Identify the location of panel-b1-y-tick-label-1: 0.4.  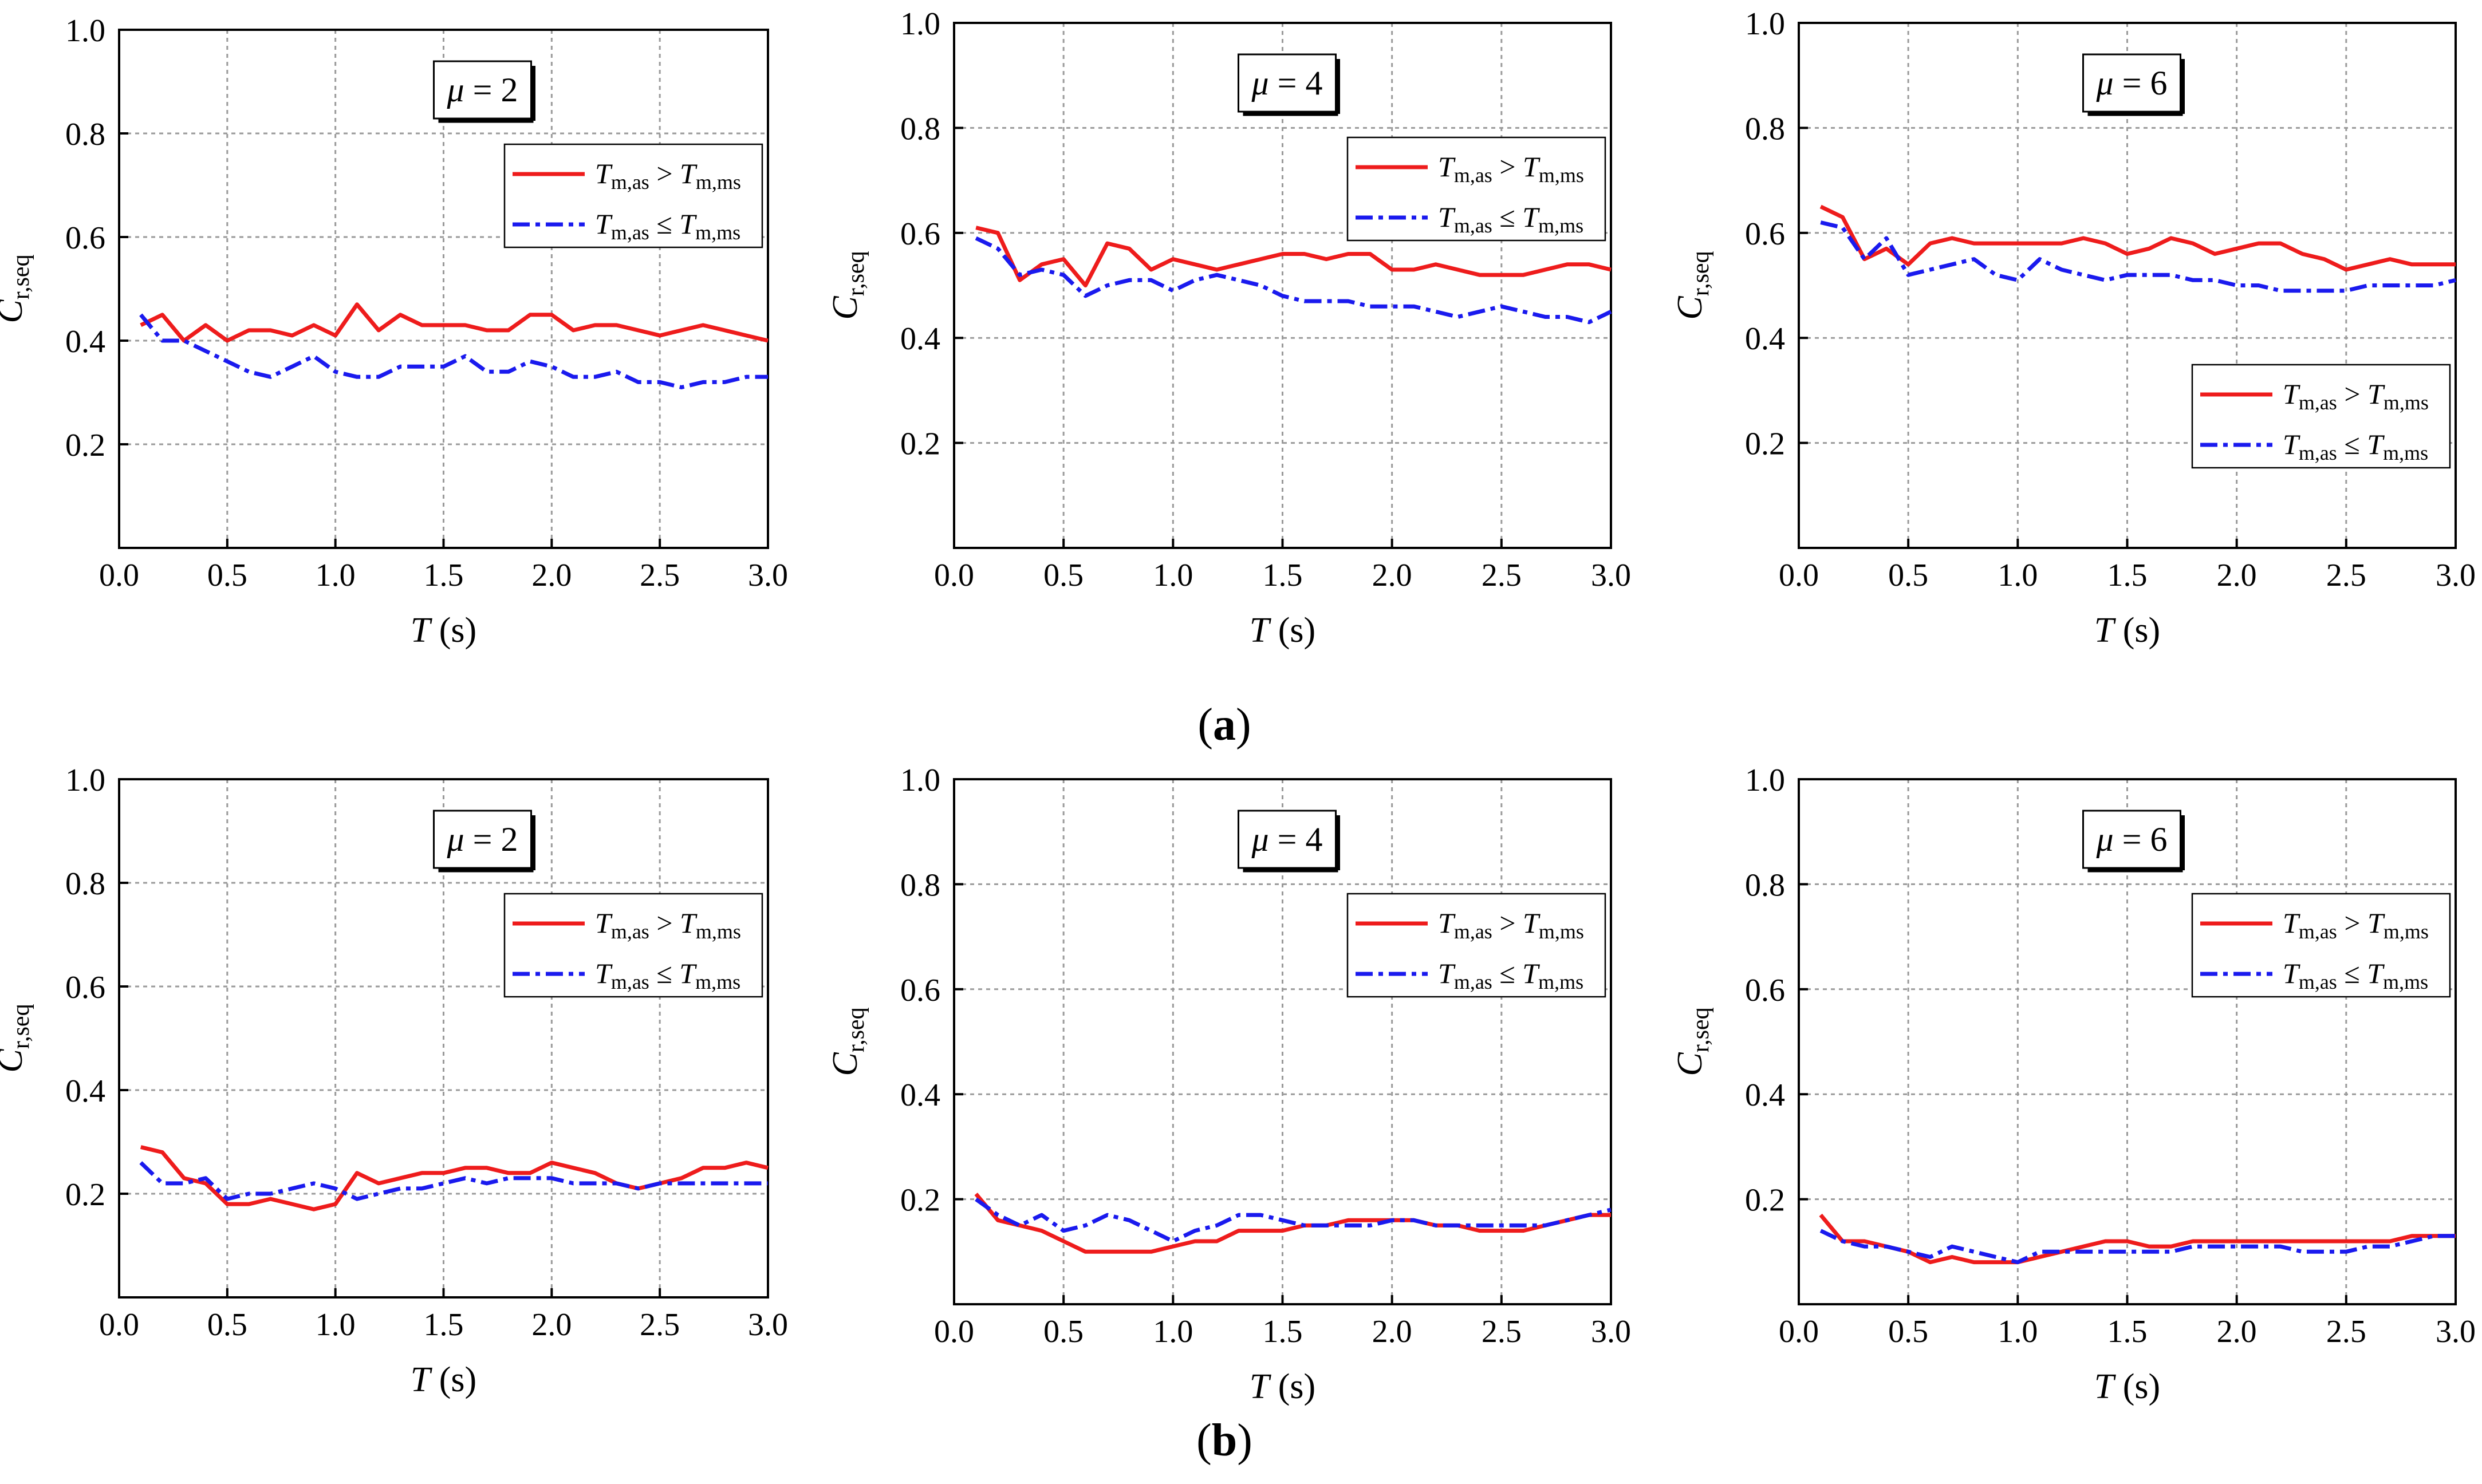
(85, 1091).